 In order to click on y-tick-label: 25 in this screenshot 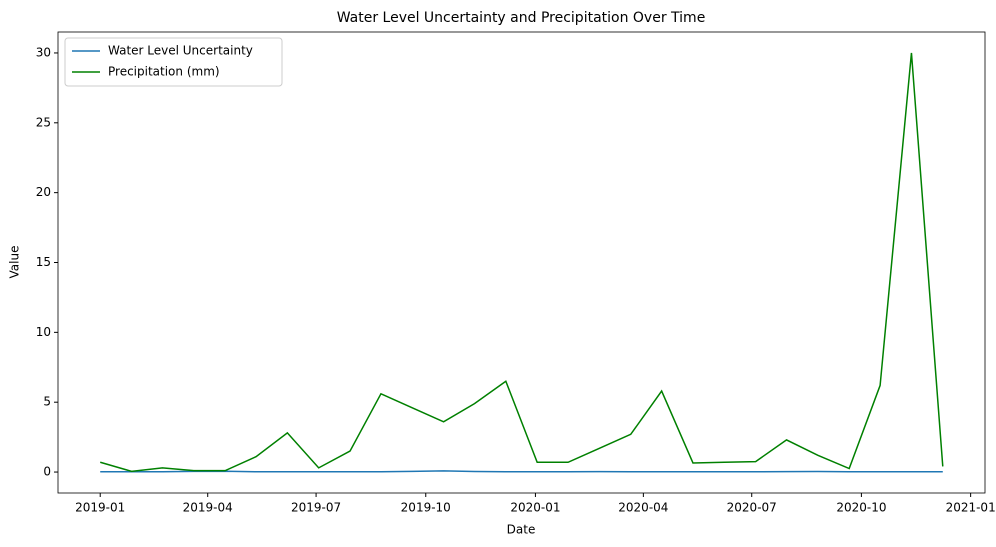, I will do `click(43, 122)`.